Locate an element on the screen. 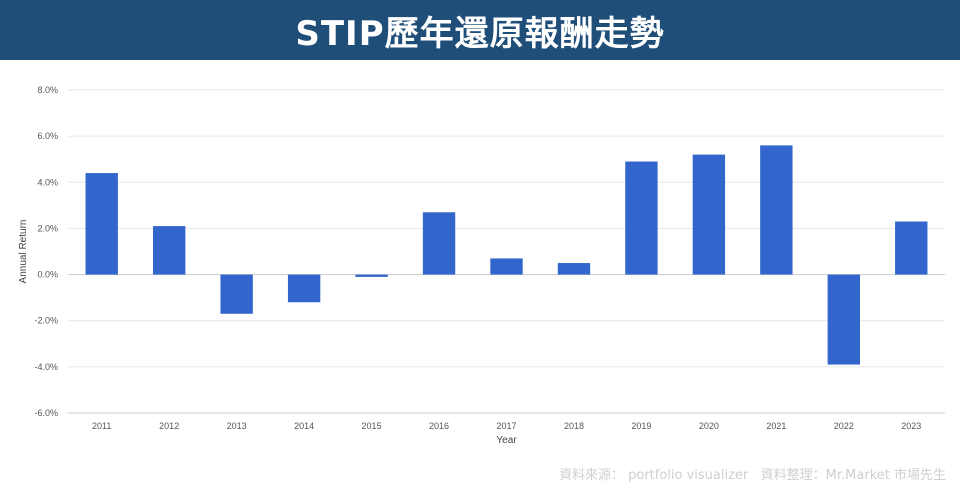  bar-2013 is located at coordinates (236, 294).